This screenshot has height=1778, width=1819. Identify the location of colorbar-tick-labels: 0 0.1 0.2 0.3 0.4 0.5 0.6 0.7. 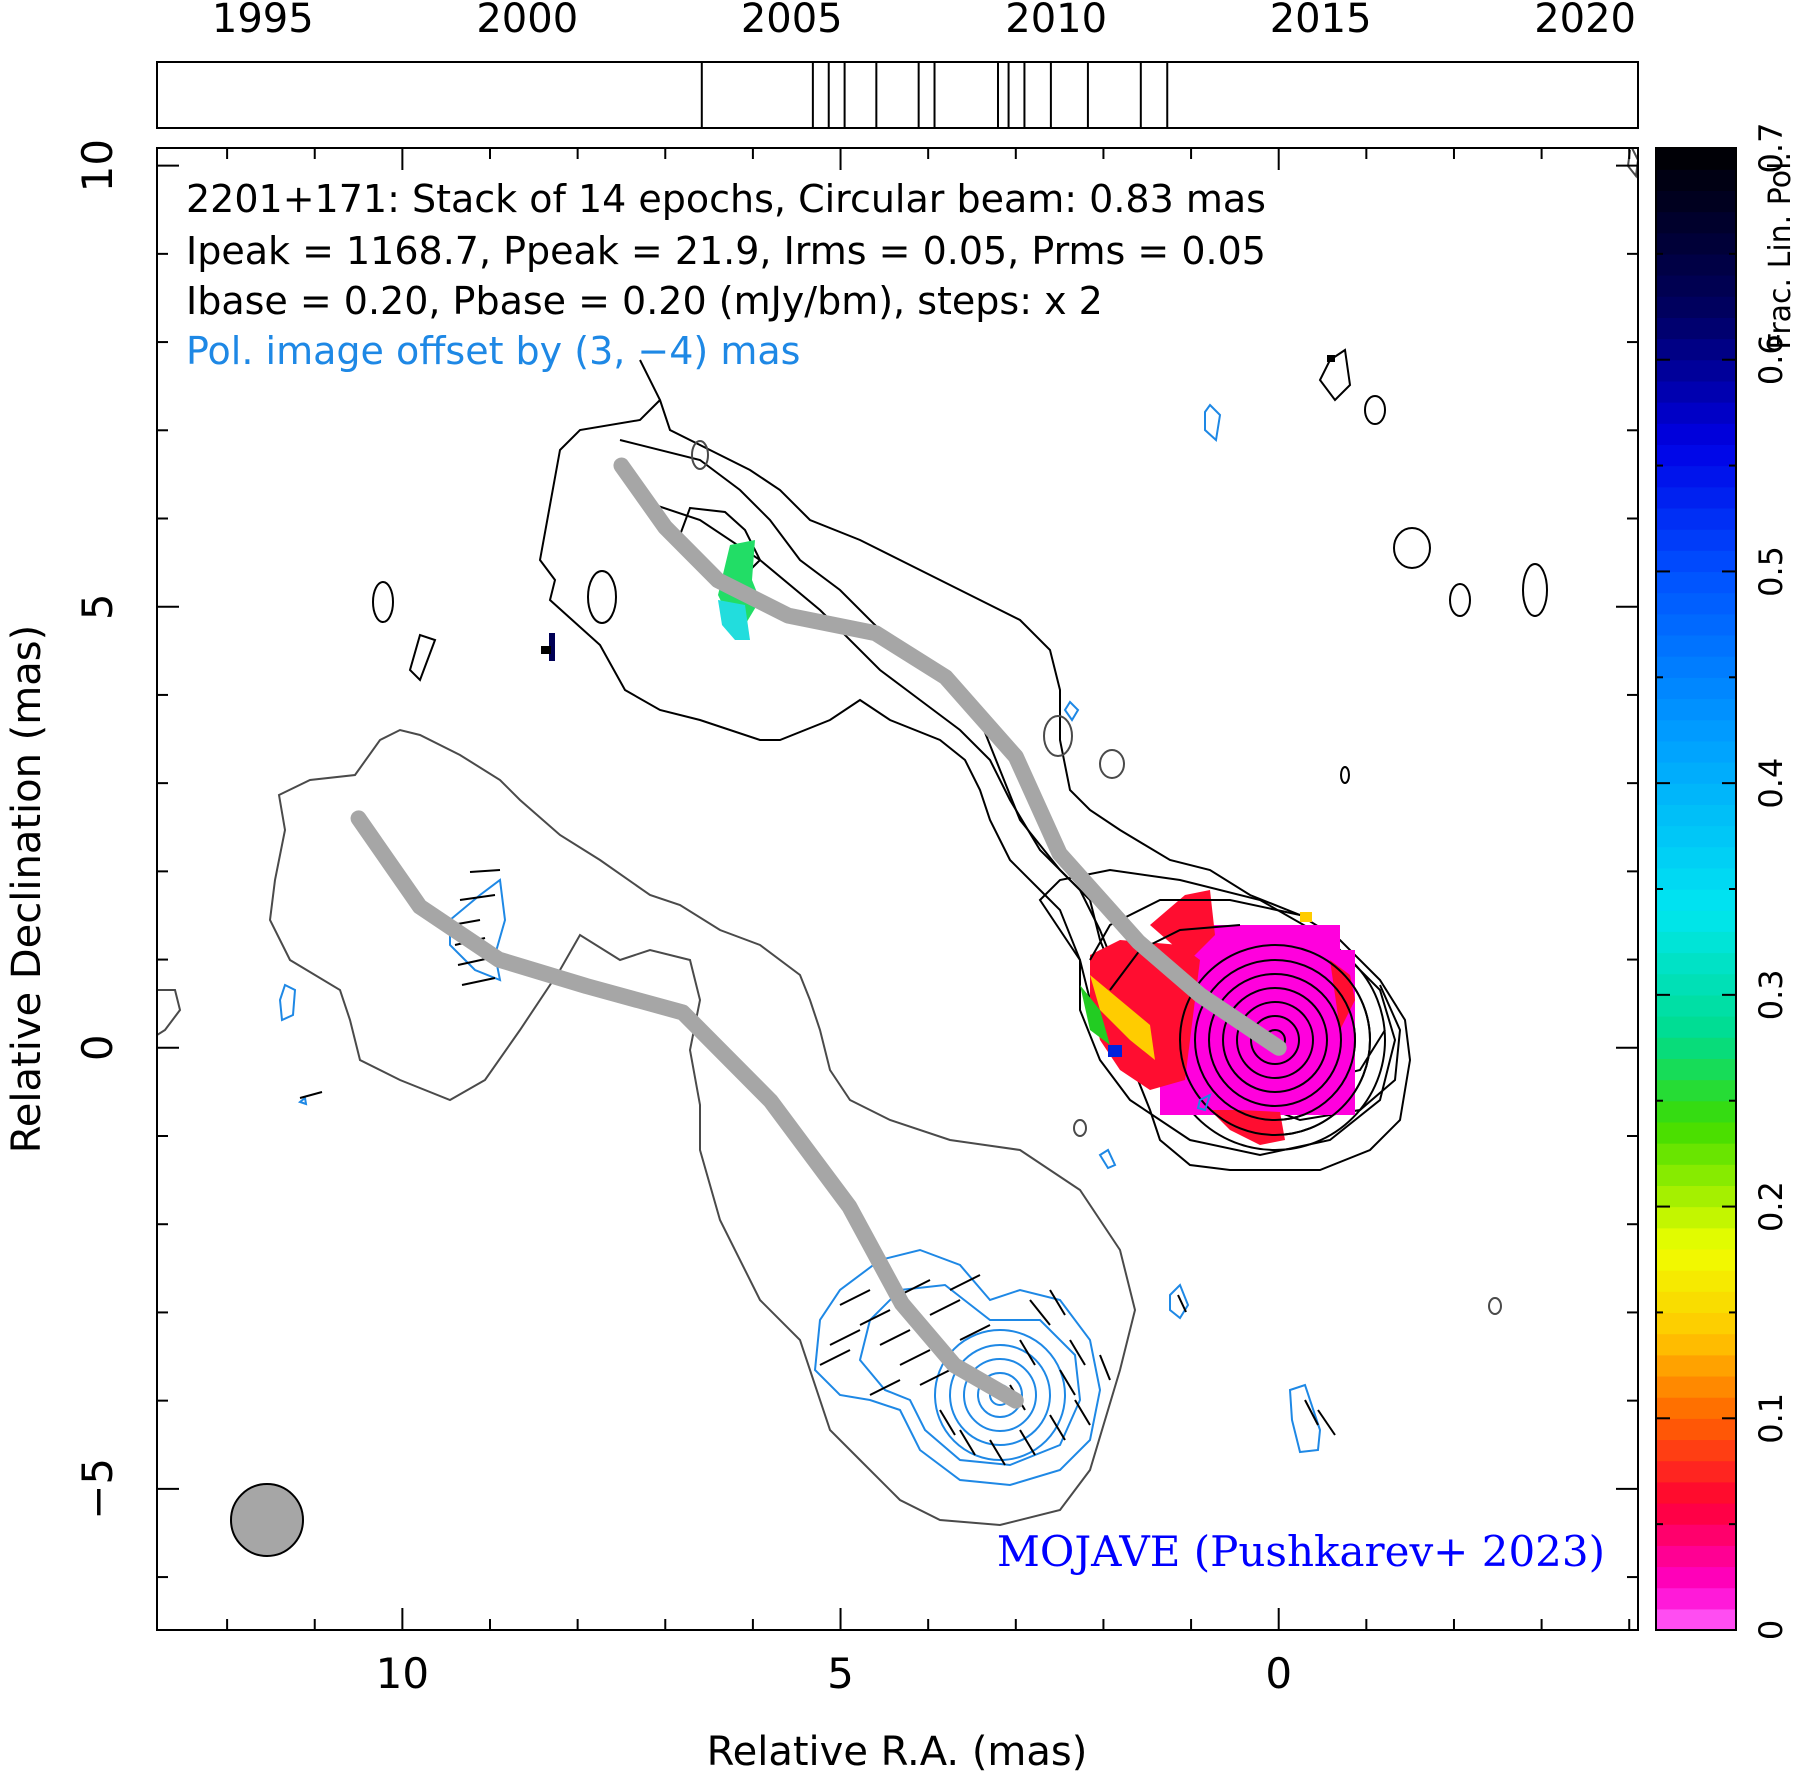
(1771, 882).